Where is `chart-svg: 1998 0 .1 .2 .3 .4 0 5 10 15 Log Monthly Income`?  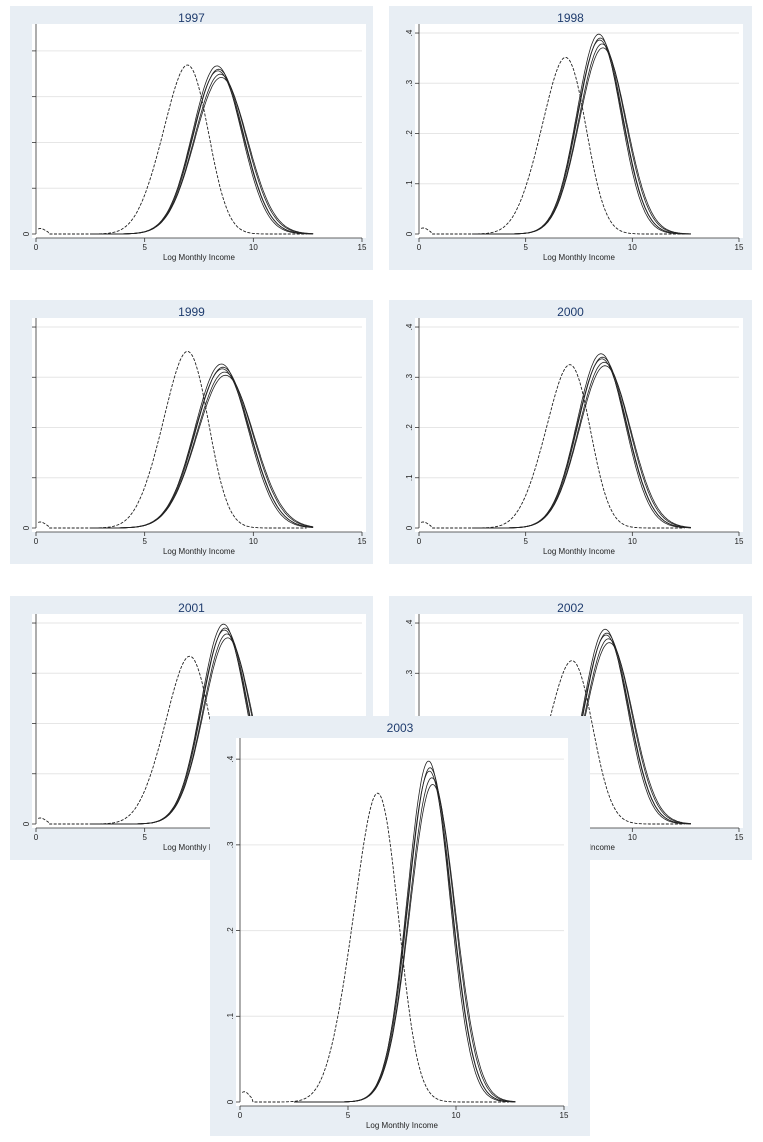
chart-svg: 1998 0 .1 .2 .3 .4 0 5 10 15 Log Monthly Income is located at coordinates (574, 136).